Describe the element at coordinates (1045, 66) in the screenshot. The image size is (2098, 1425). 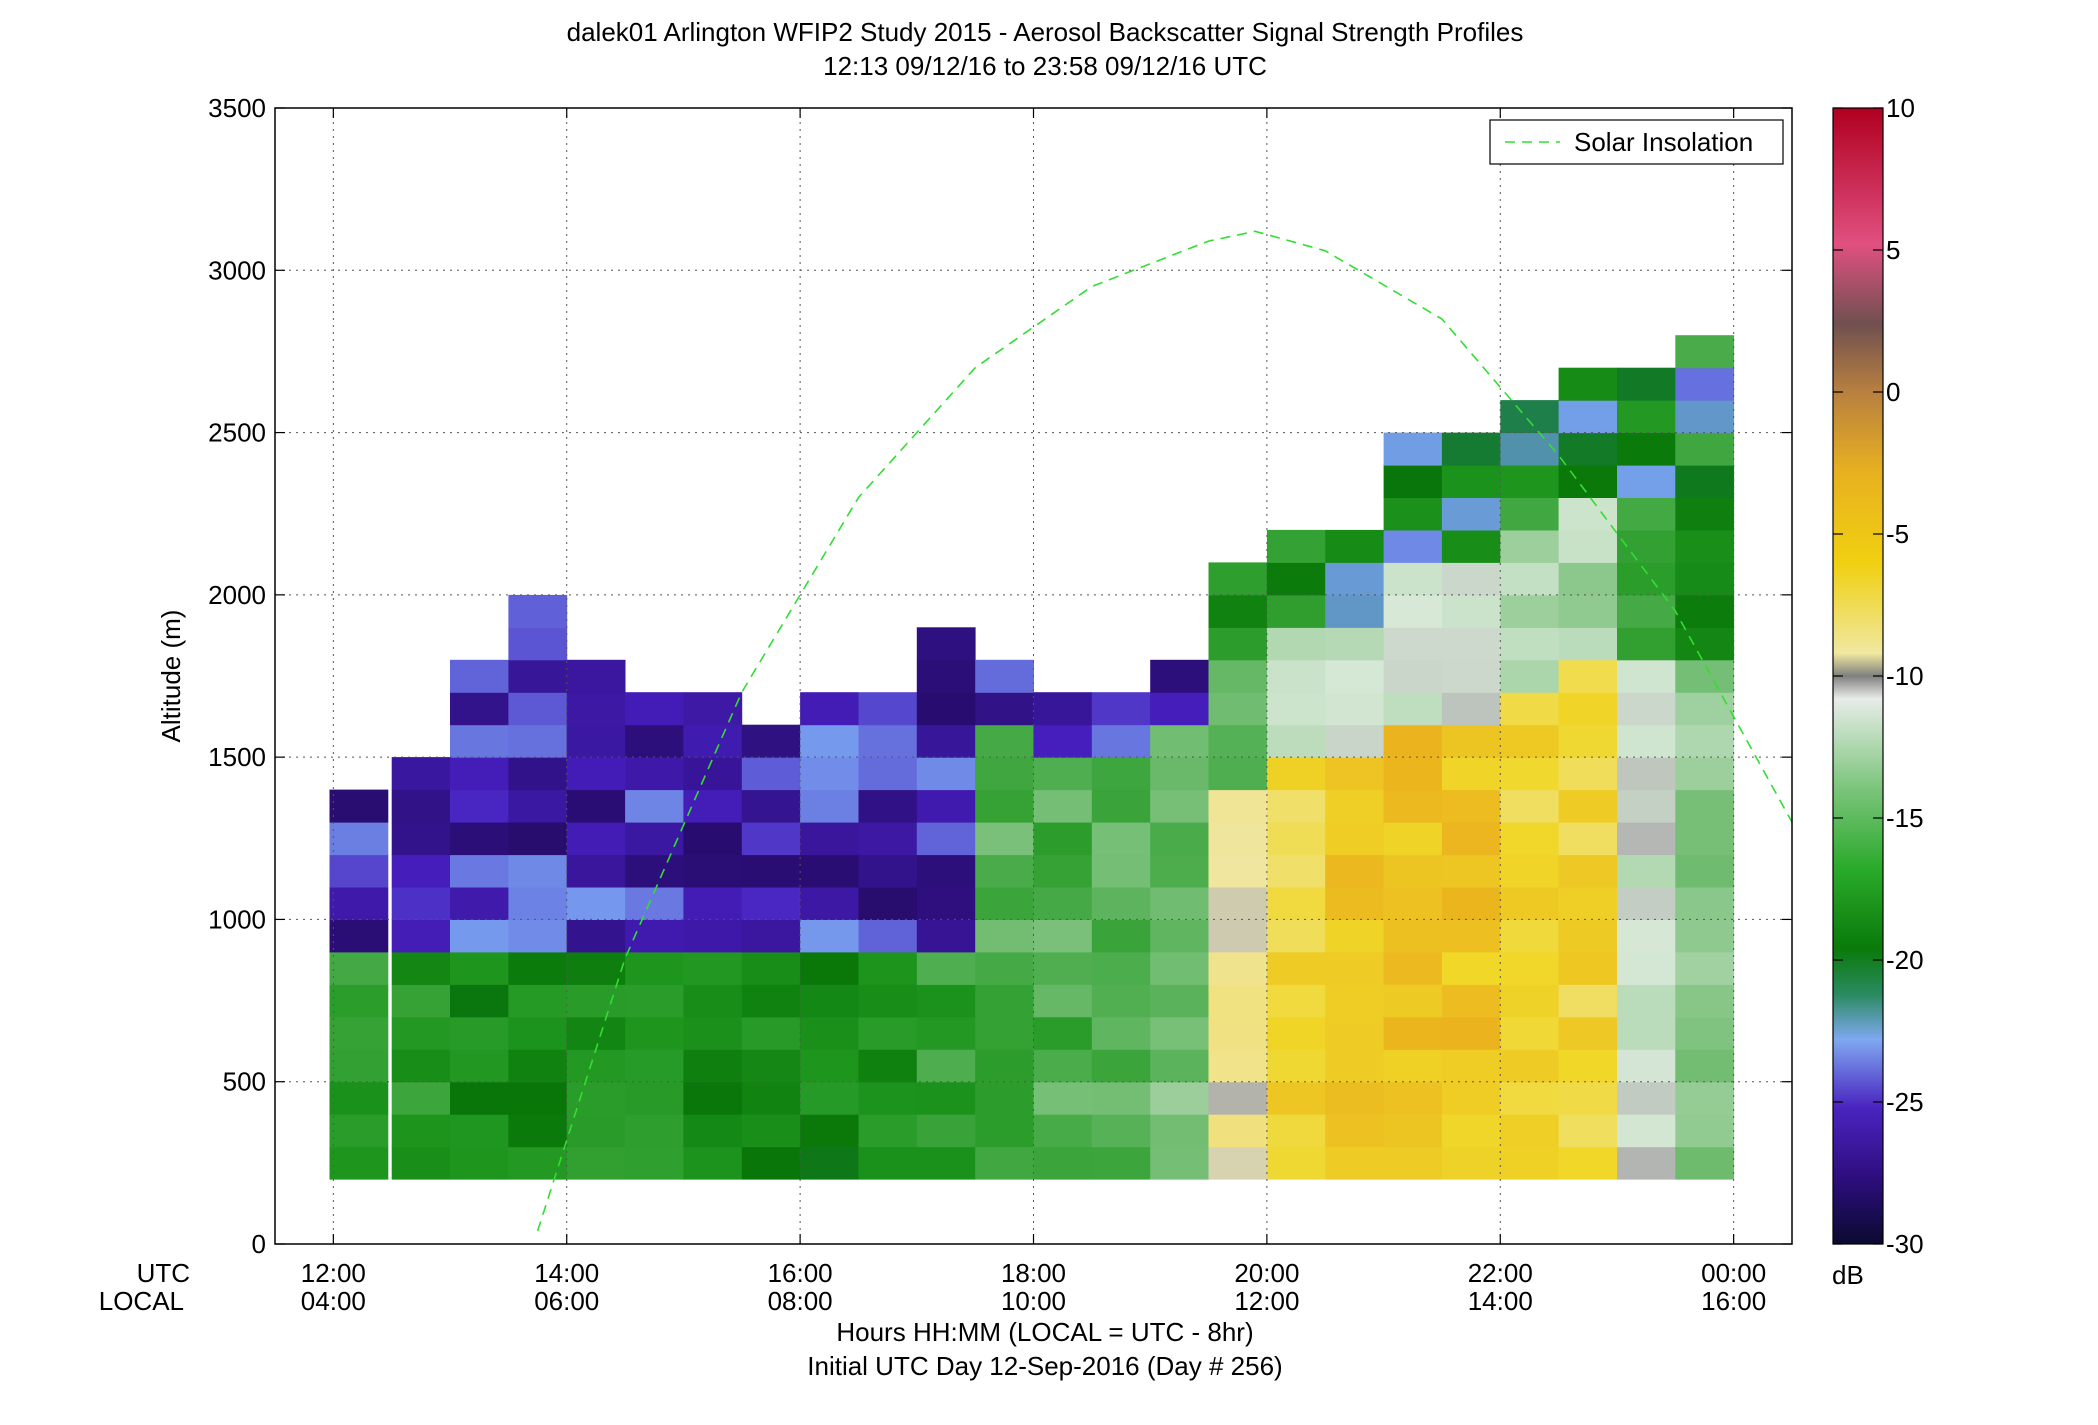
I see `chart-title-line2: 12:13 09/12/16 to 23:58 09/12/16 UTC` at that location.